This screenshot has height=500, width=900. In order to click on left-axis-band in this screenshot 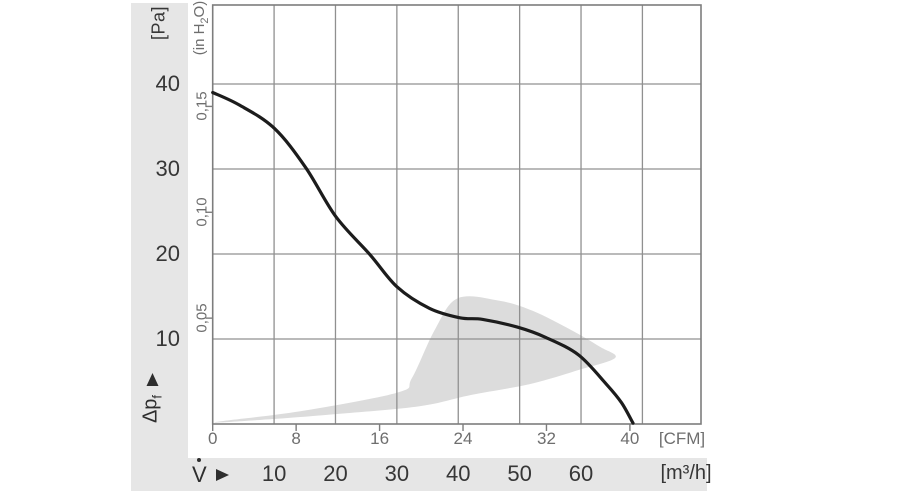, I will do `click(159, 247)`.